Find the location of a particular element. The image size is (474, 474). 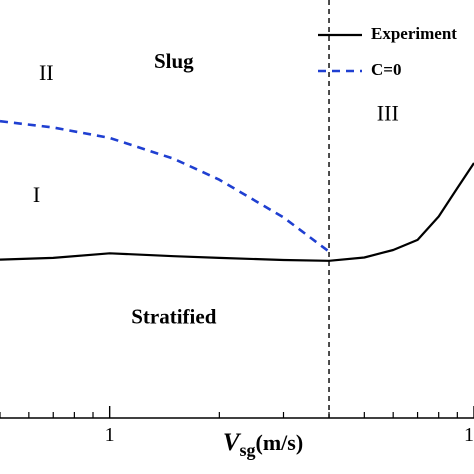

x-tick-label: 1 is located at coordinates (110, 435).